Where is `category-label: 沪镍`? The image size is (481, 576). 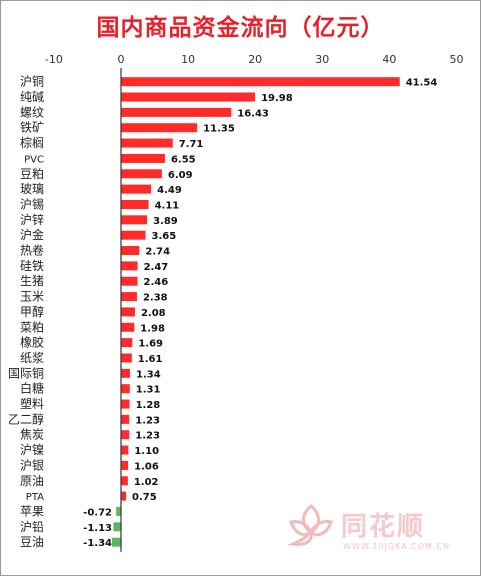 category-label: 沪镍 is located at coordinates (32, 450).